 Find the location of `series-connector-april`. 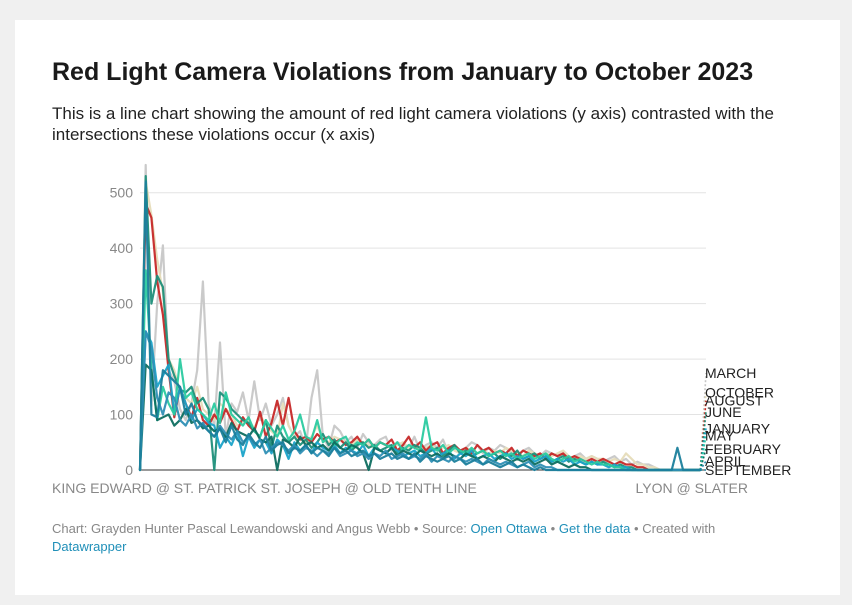

series-connector-april is located at coordinates (703, 465).